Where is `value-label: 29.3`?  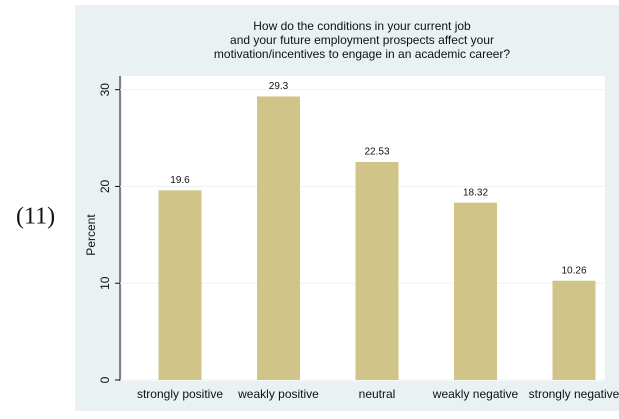
value-label: 29.3 is located at coordinates (279, 86).